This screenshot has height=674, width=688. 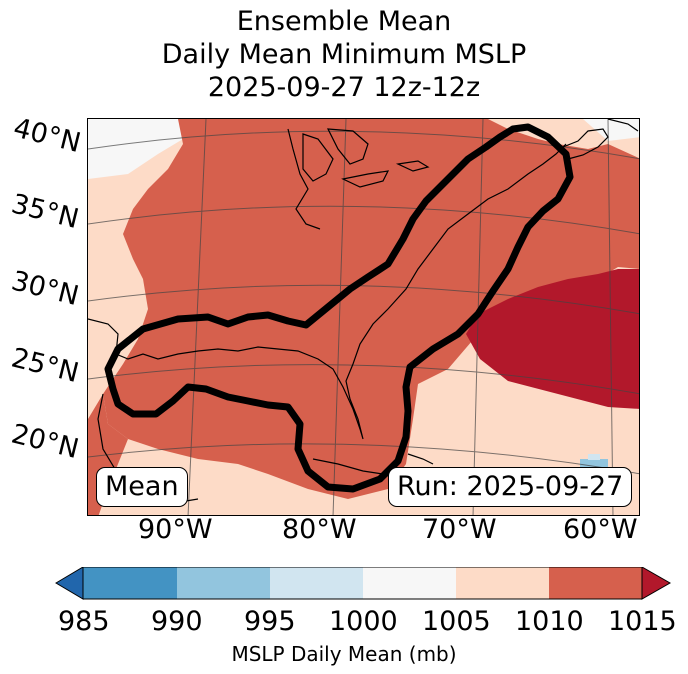 I want to click on pressure-field-995-patch, so click(x=594, y=457).